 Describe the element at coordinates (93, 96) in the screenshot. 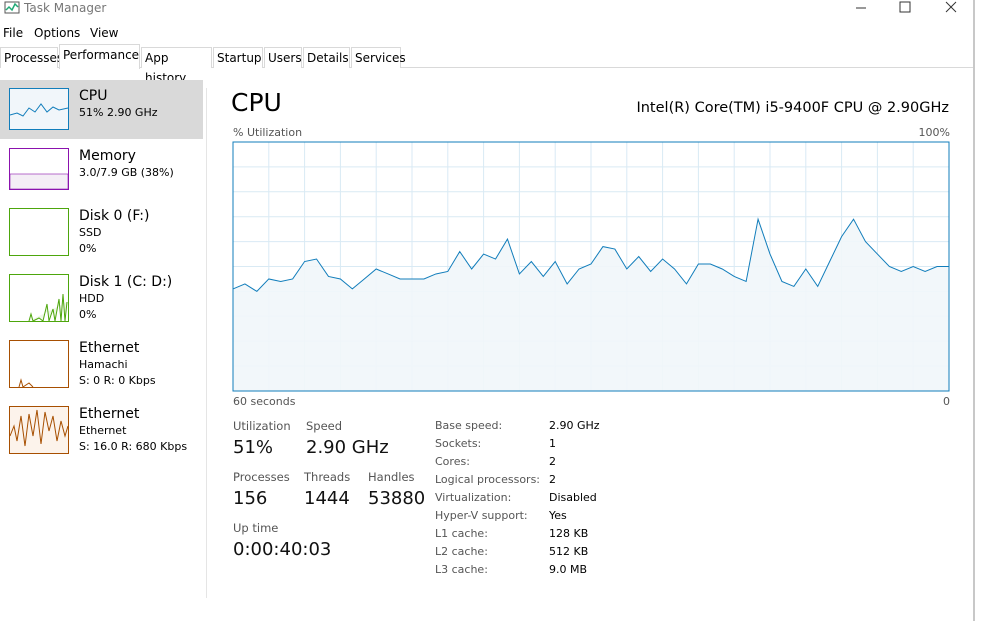

I see `sidebar-item-name: CPU` at that location.